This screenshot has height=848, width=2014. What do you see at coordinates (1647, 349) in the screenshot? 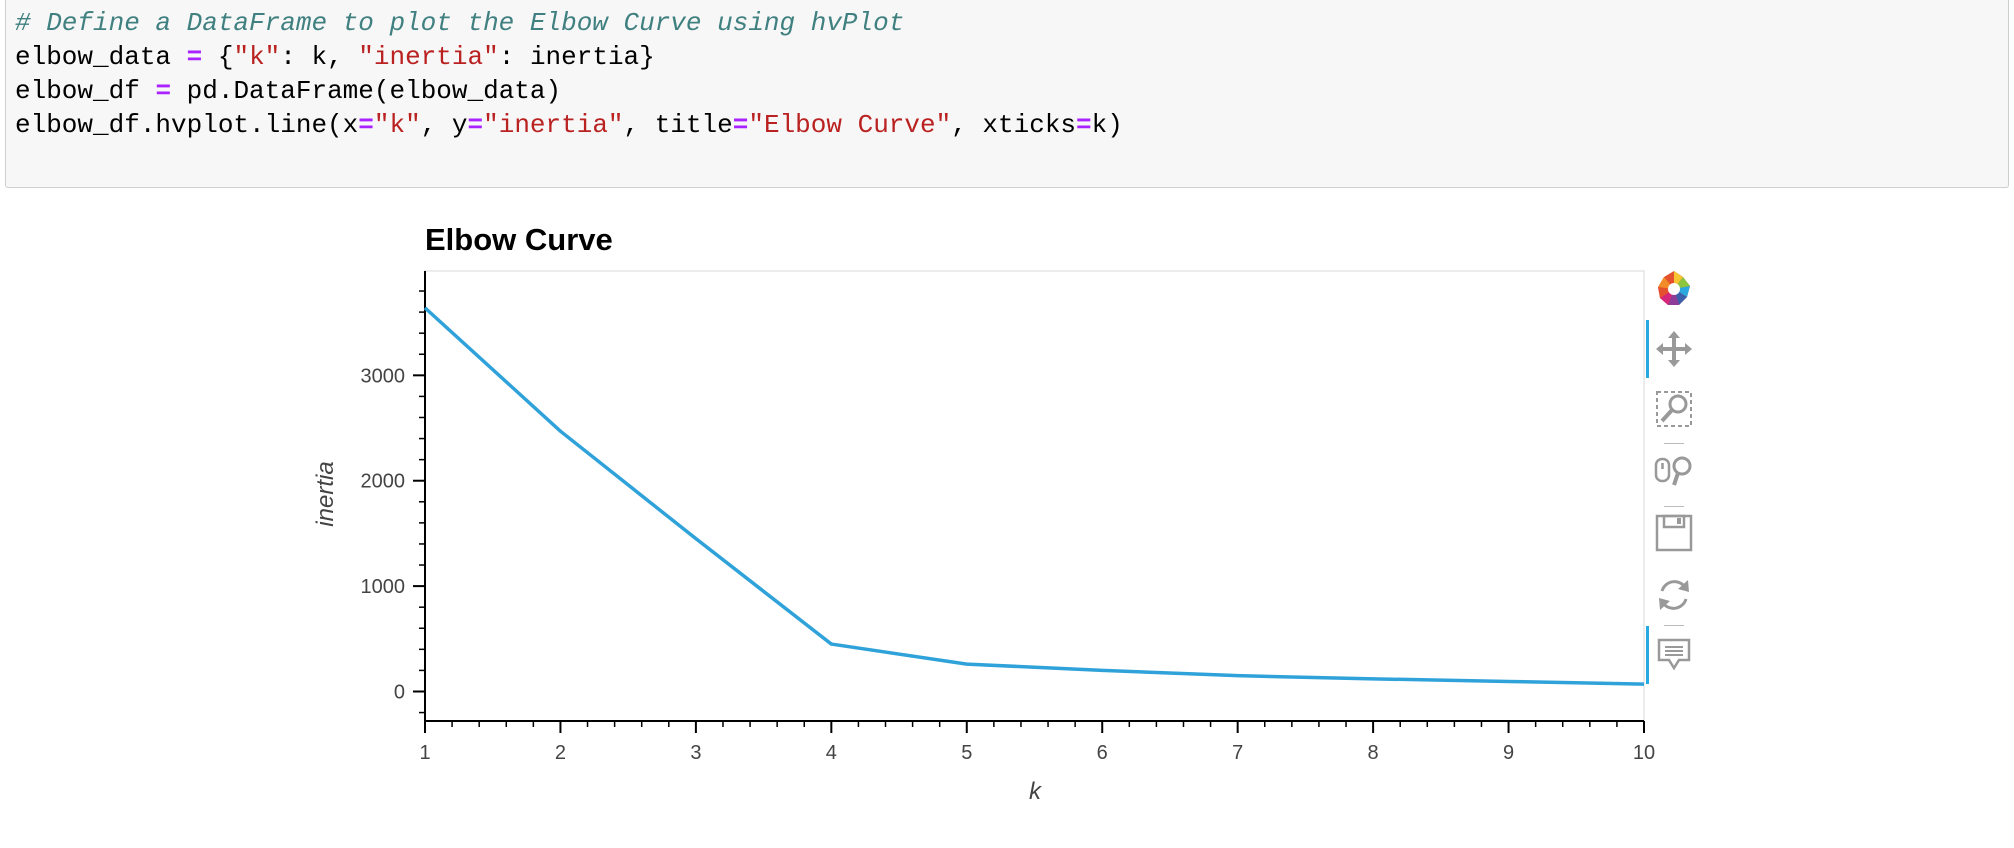
I see `pan-active-indicator` at bounding box center [1647, 349].